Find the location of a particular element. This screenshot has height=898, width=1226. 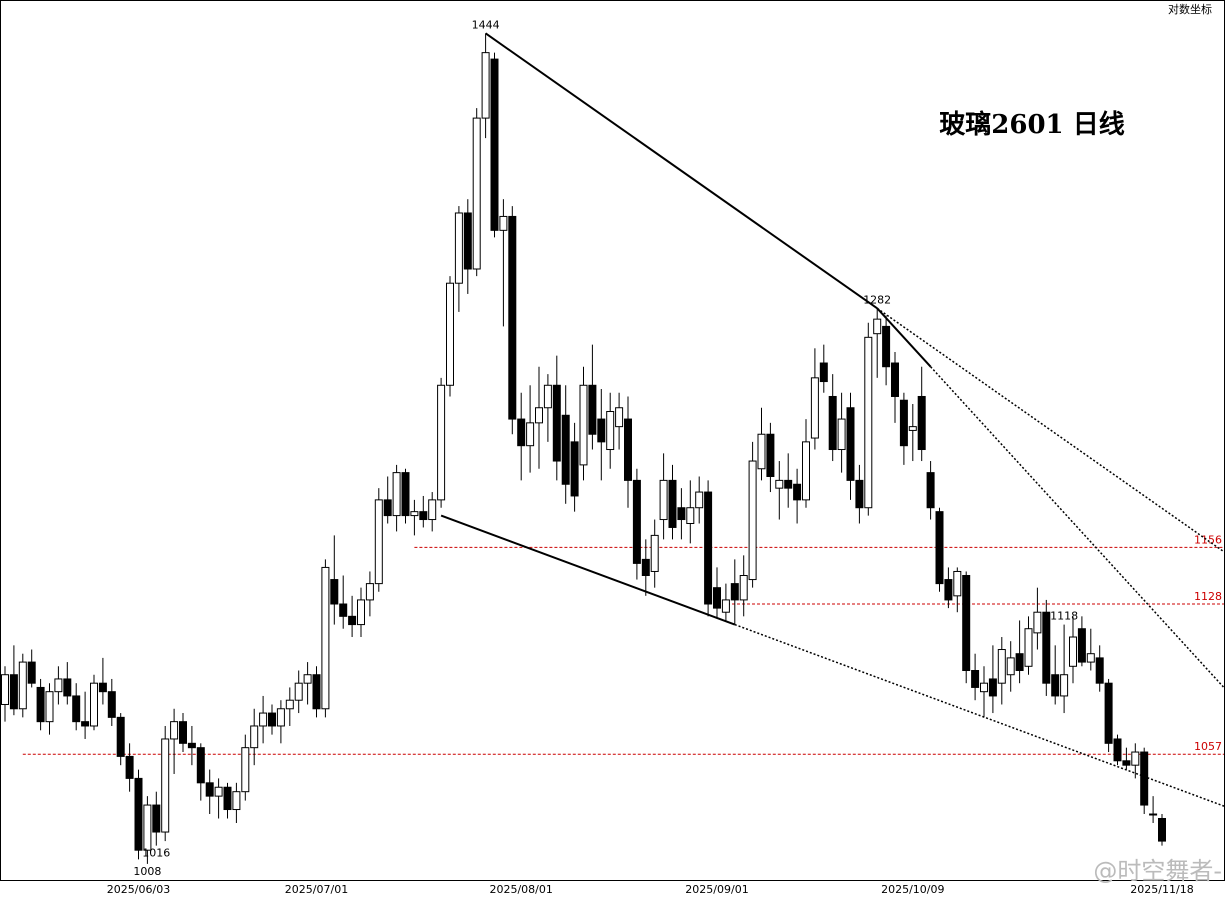

x-tick-label: 2025/09/01 is located at coordinates (716, 889).